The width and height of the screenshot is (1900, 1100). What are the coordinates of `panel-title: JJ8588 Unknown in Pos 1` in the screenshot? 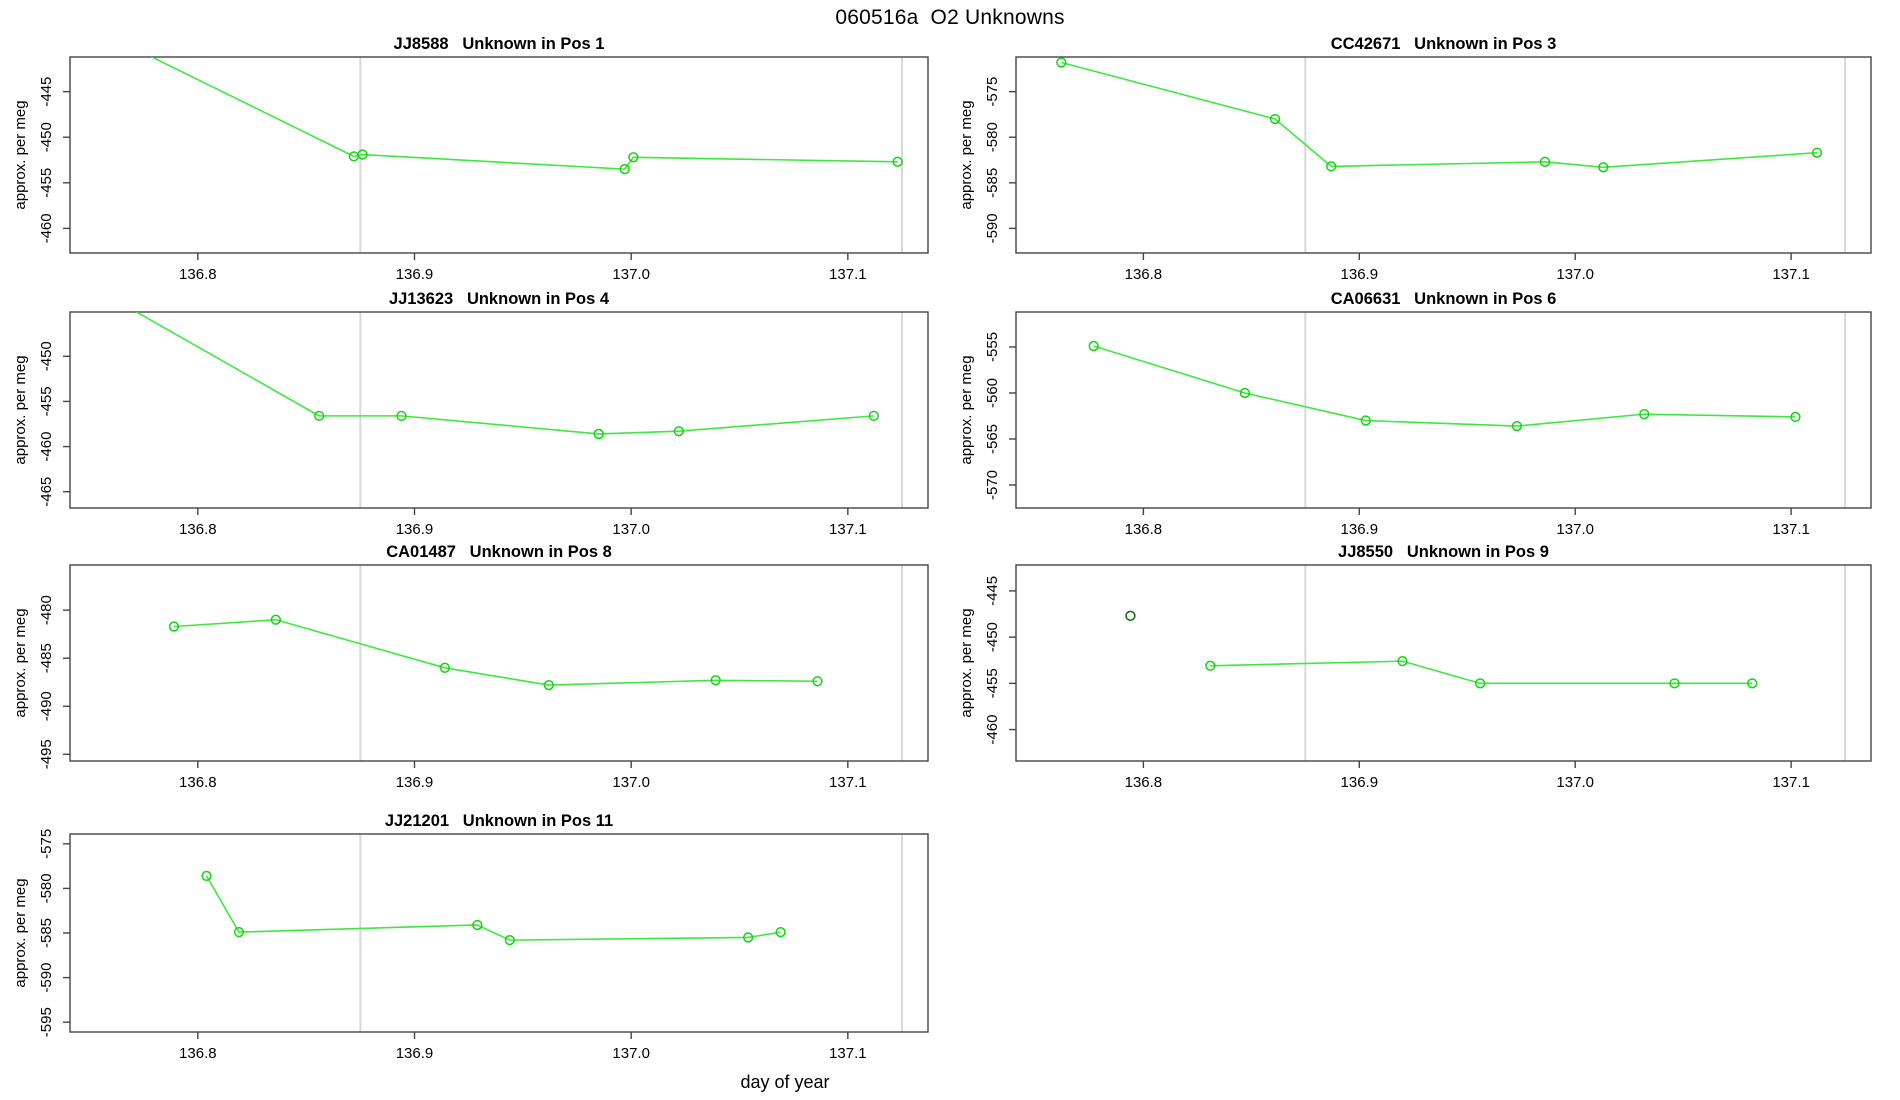 It's located at (499, 44).